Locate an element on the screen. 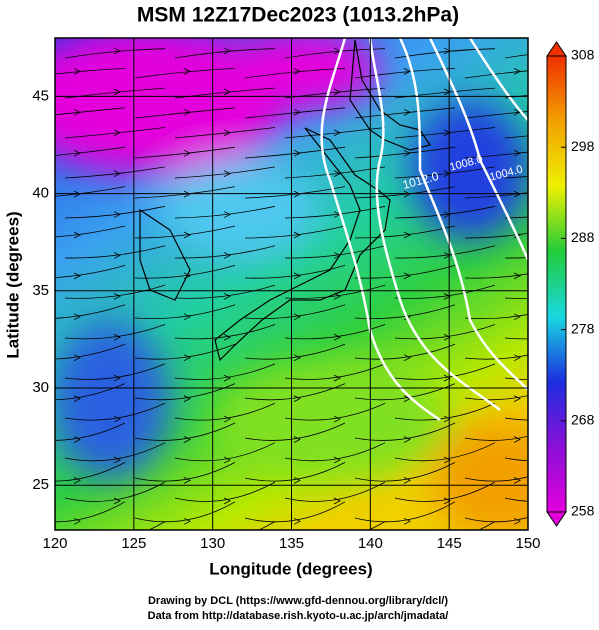 The image size is (599, 630). colorbar-tick-label: 288 is located at coordinates (583, 237).